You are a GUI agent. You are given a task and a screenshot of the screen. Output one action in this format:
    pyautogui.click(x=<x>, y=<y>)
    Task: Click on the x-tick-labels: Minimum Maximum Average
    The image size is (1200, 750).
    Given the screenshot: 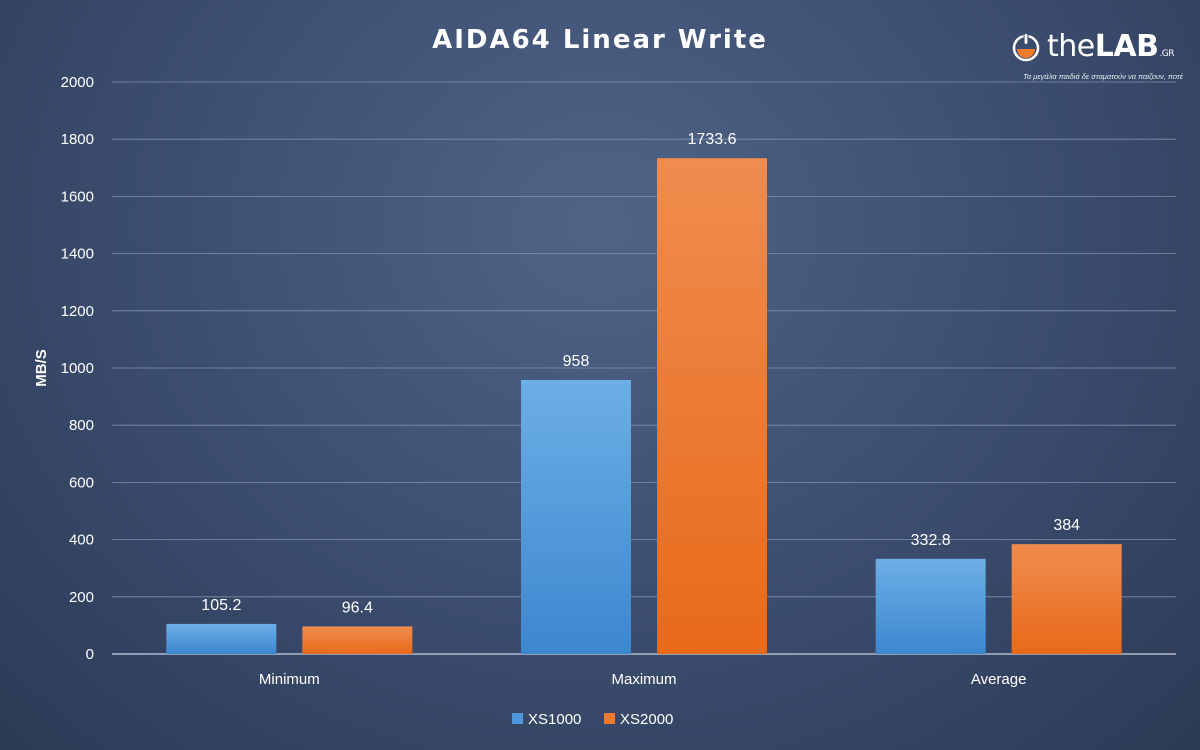 What is the action you would take?
    pyautogui.click(x=643, y=679)
    